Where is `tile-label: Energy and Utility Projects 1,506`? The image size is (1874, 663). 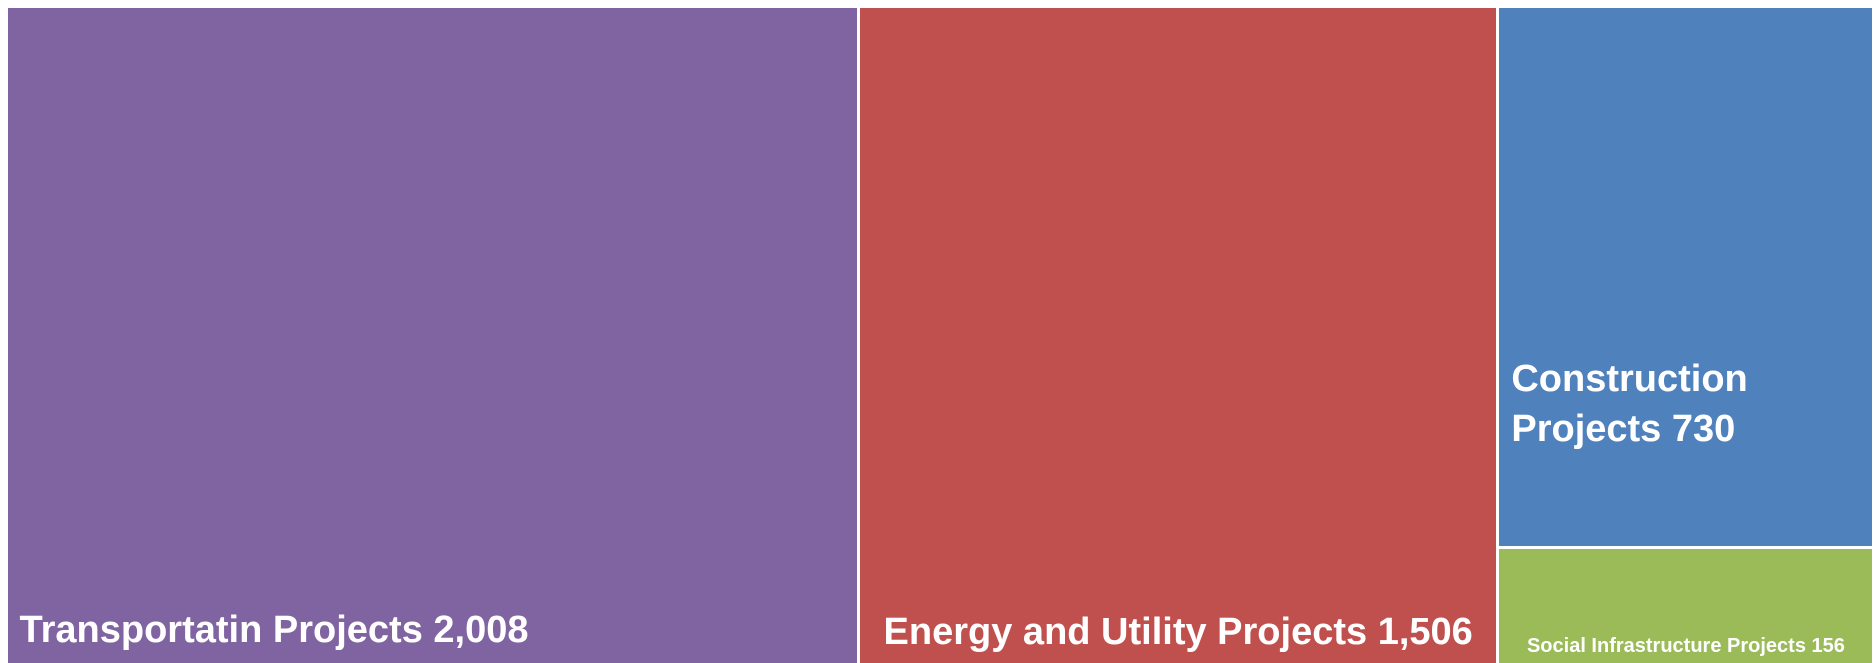
tile-label: Energy and Utility Projects 1,506 is located at coordinates (1178, 635).